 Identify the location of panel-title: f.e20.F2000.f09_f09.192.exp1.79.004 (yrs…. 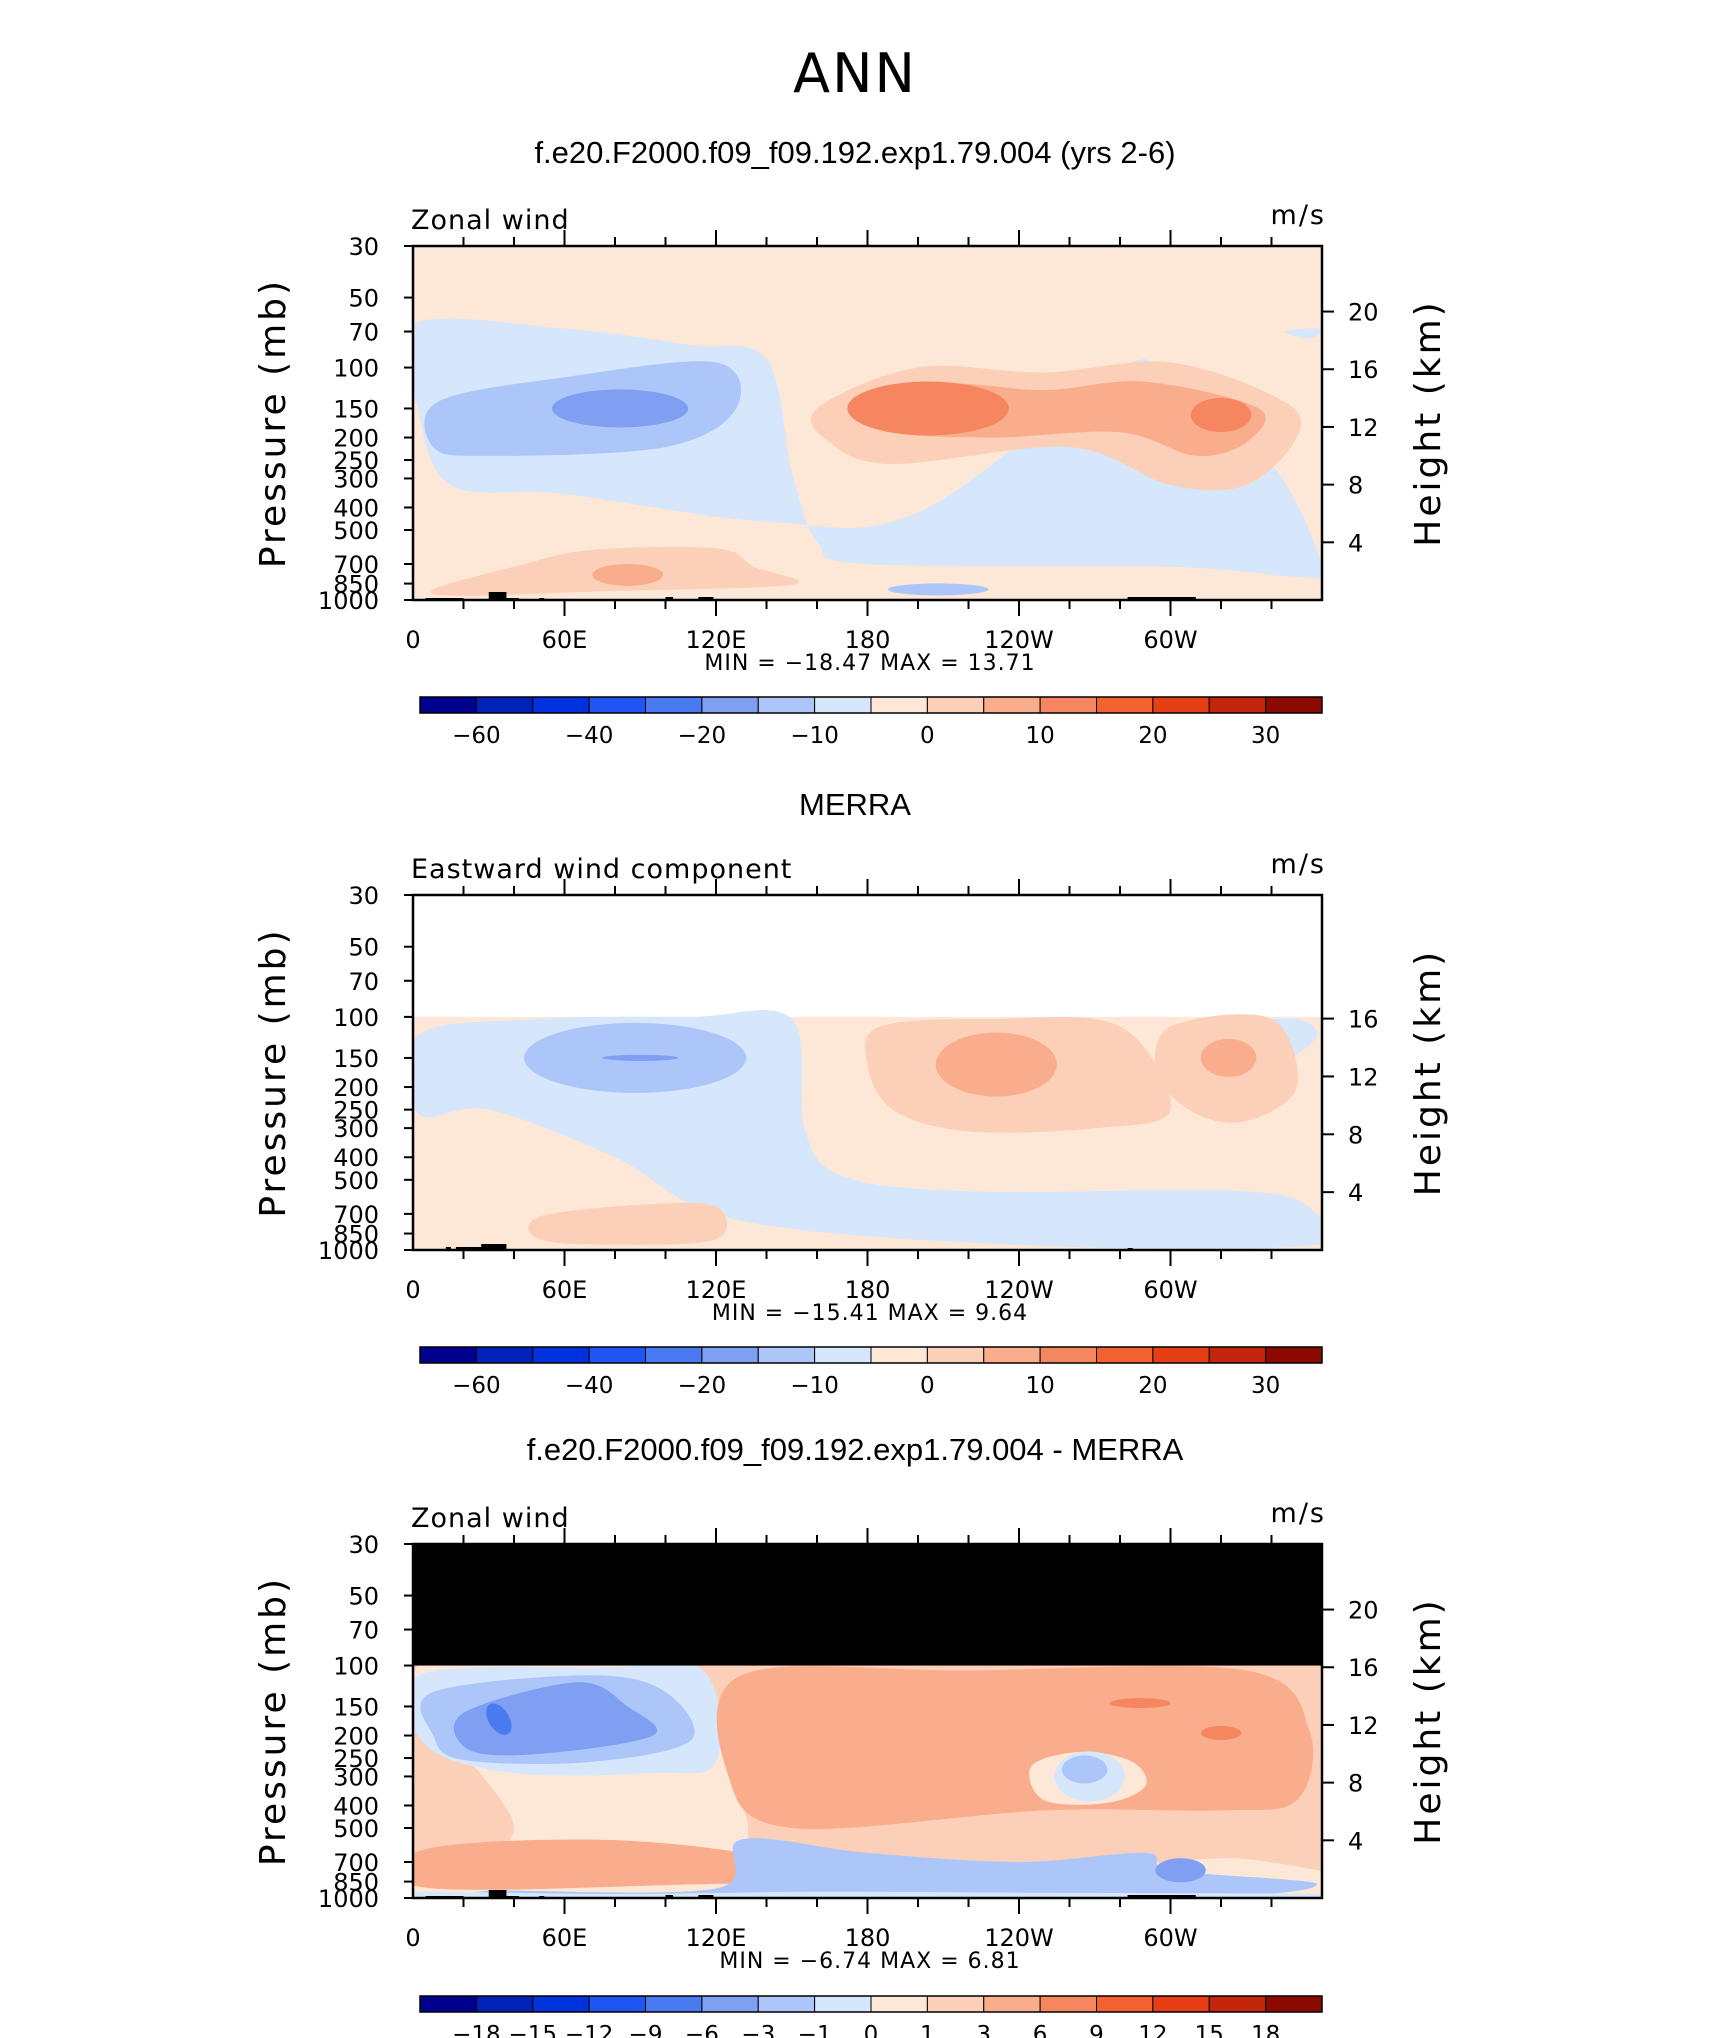
(854, 152).